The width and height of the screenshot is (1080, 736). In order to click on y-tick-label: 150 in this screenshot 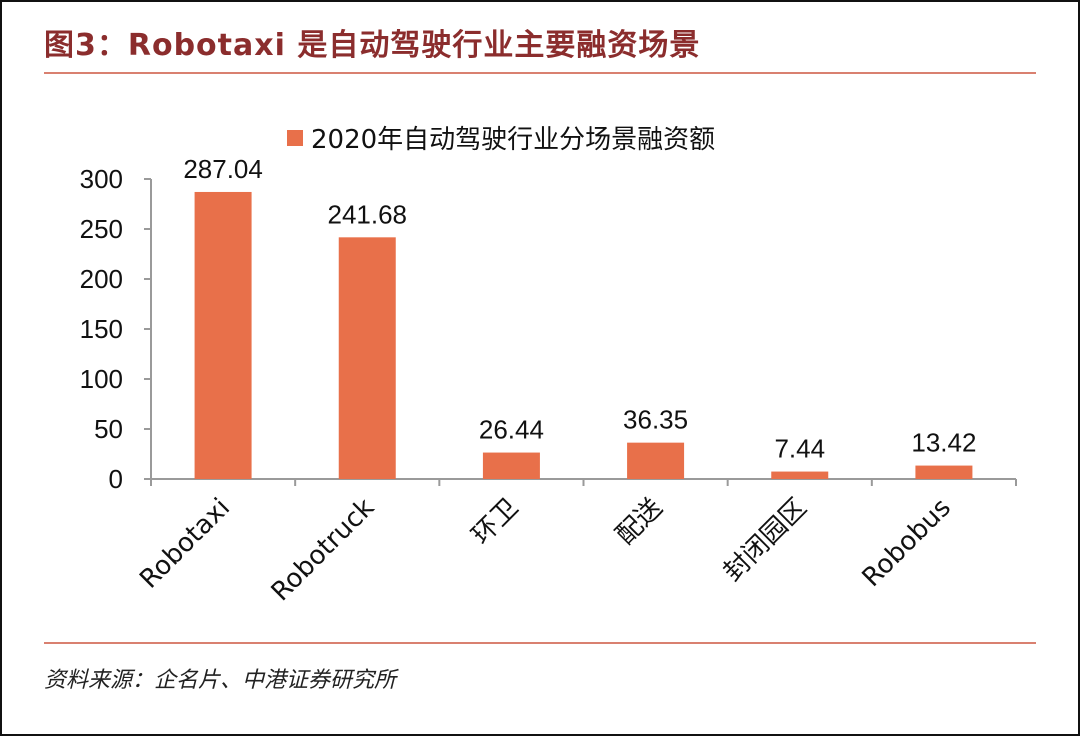, I will do `click(101, 329)`.